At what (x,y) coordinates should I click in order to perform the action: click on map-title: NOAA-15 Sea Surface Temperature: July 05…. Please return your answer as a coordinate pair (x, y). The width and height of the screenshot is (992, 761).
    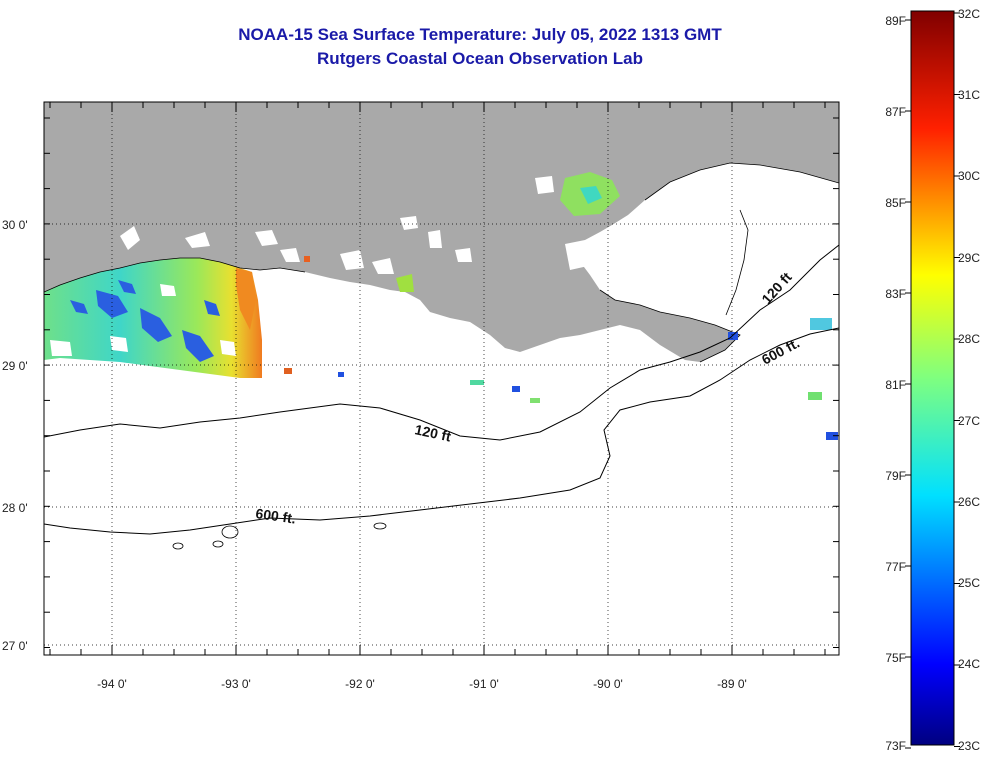
    Looking at the image, I should click on (480, 34).